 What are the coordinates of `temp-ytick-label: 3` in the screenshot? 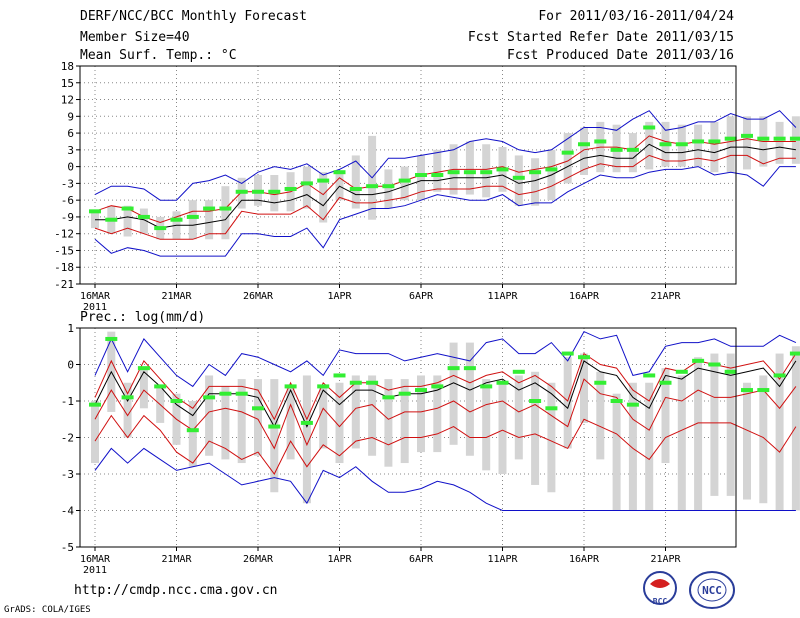 It's located at (70, 150).